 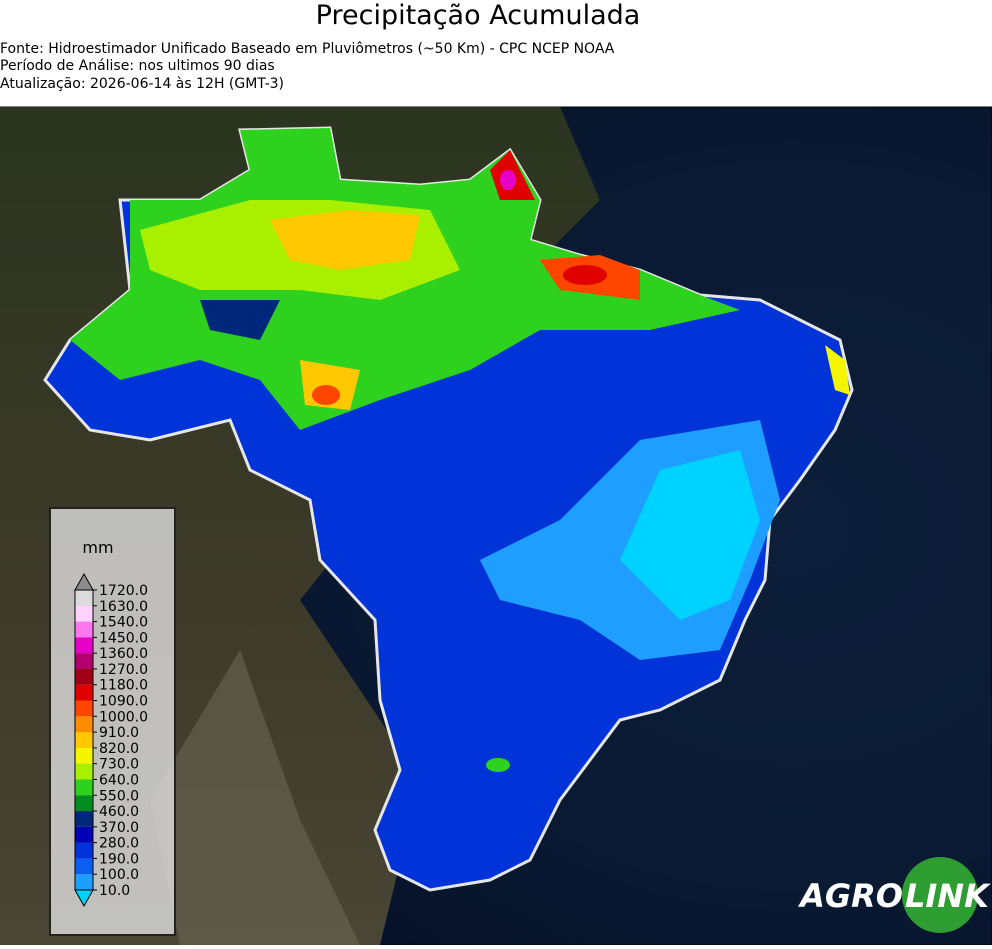 I want to click on colorbar-tick-label: 820.0, so click(x=119, y=749).